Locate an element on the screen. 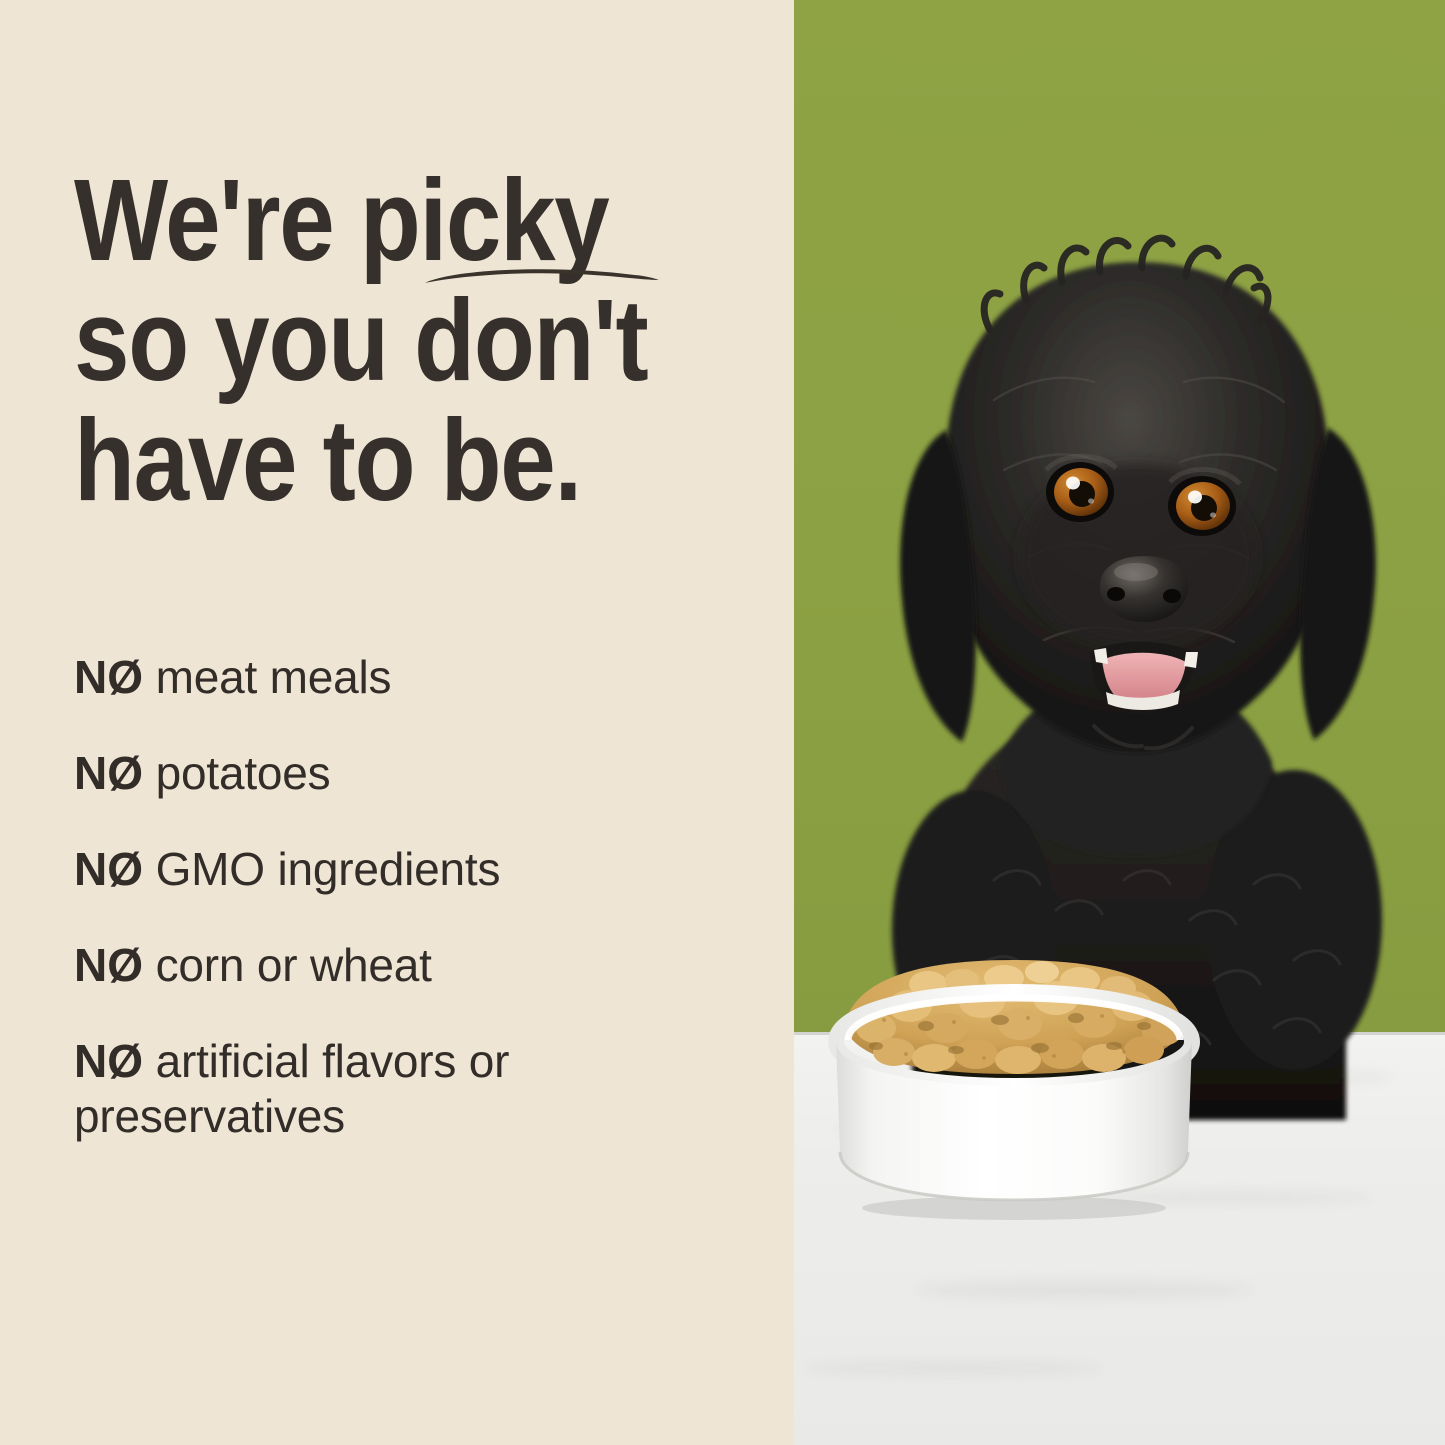  dog-mouth is located at coordinates (1144, 677).